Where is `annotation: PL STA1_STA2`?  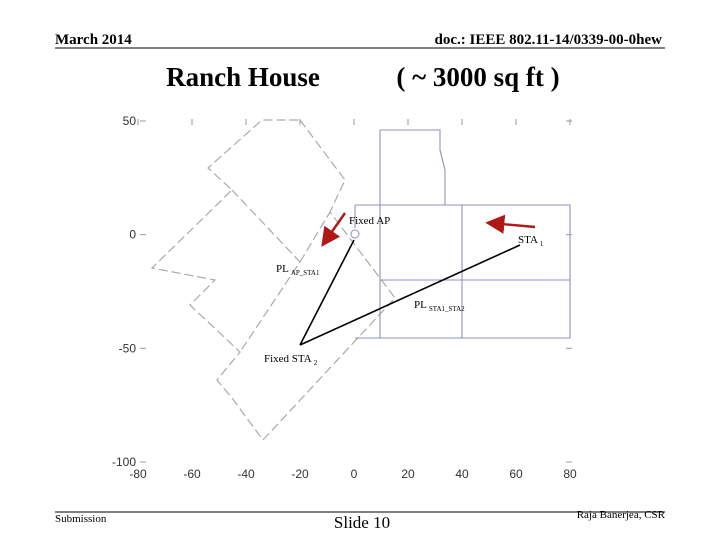
annotation: PL STA1_STA2 is located at coordinates (439, 306).